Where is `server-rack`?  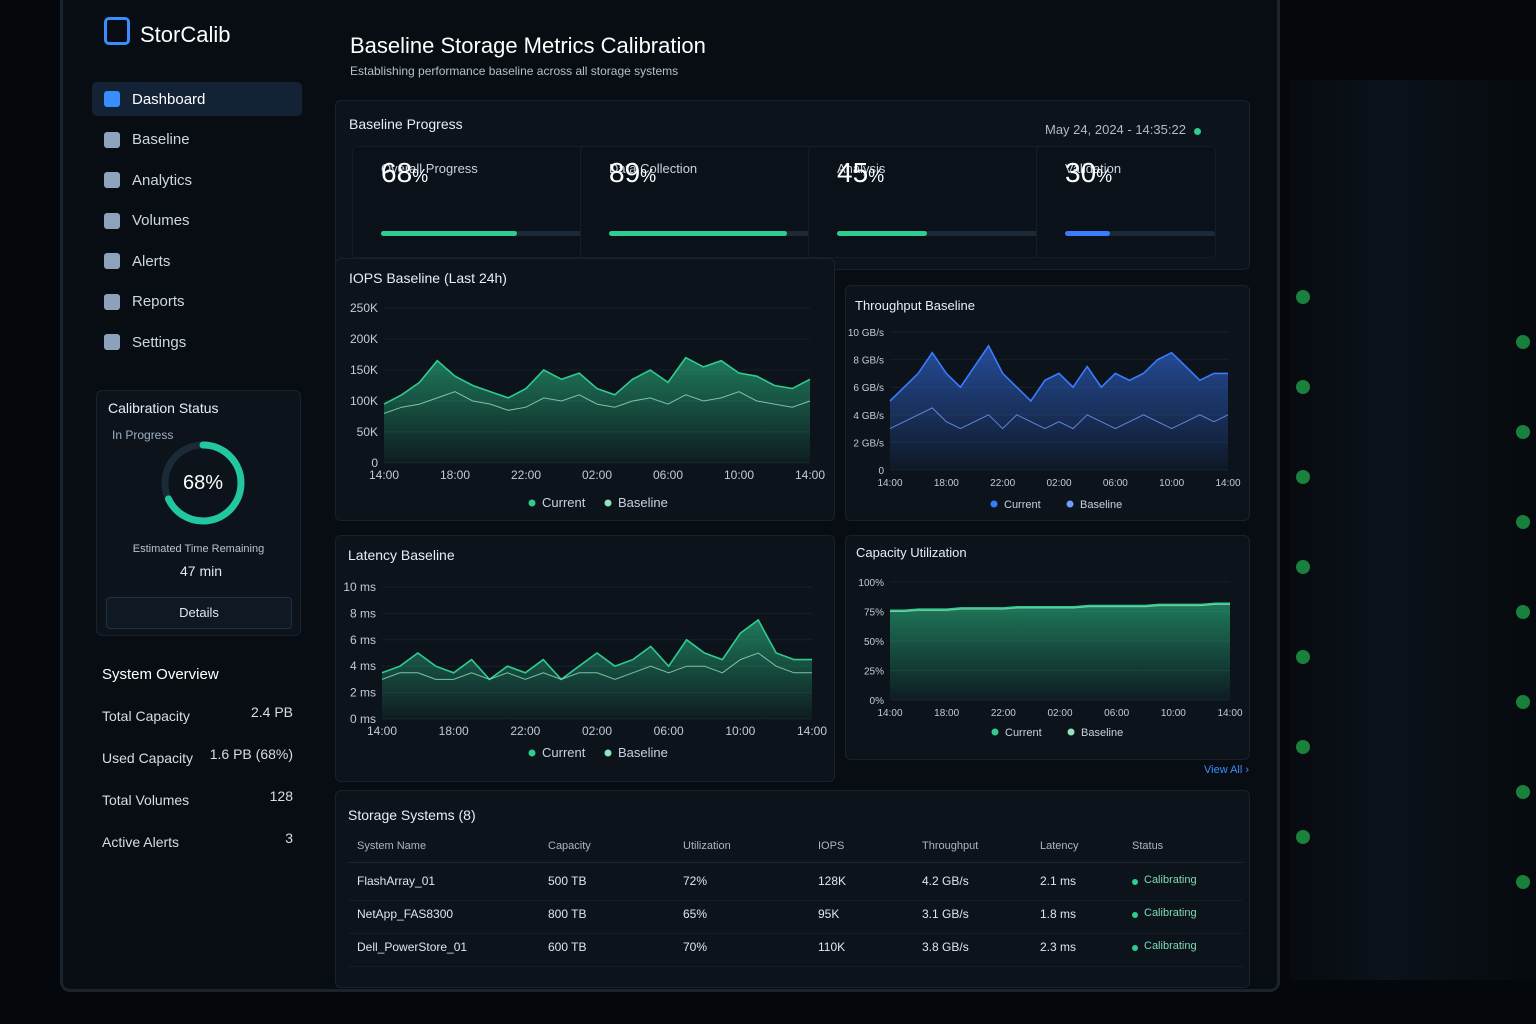 server-rack is located at coordinates (1413, 530).